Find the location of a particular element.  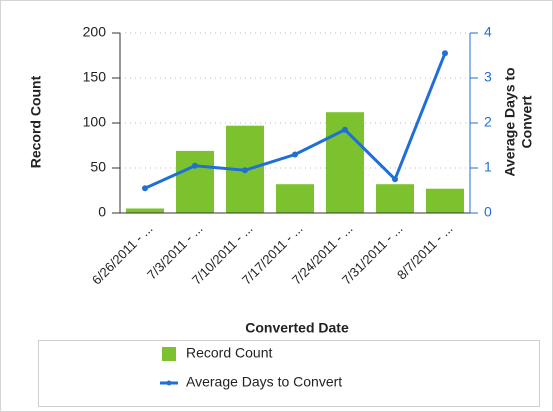

legend-label: Record Count is located at coordinates (229, 353).